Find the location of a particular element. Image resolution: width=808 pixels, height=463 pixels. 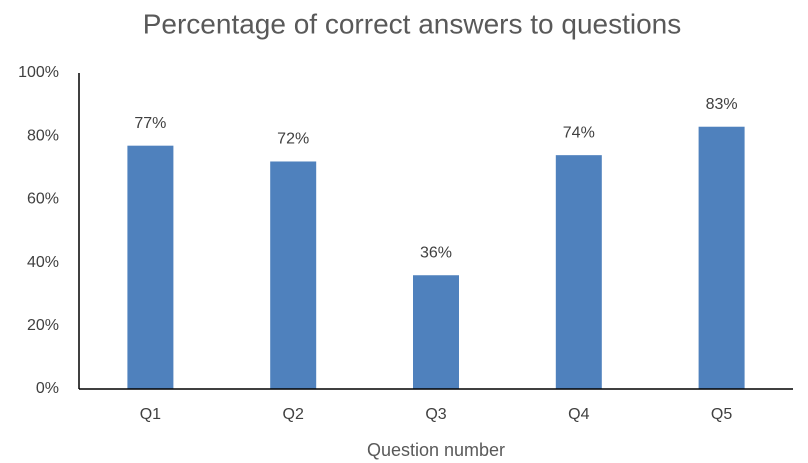

x-tick-label: Q5 is located at coordinates (721, 414).